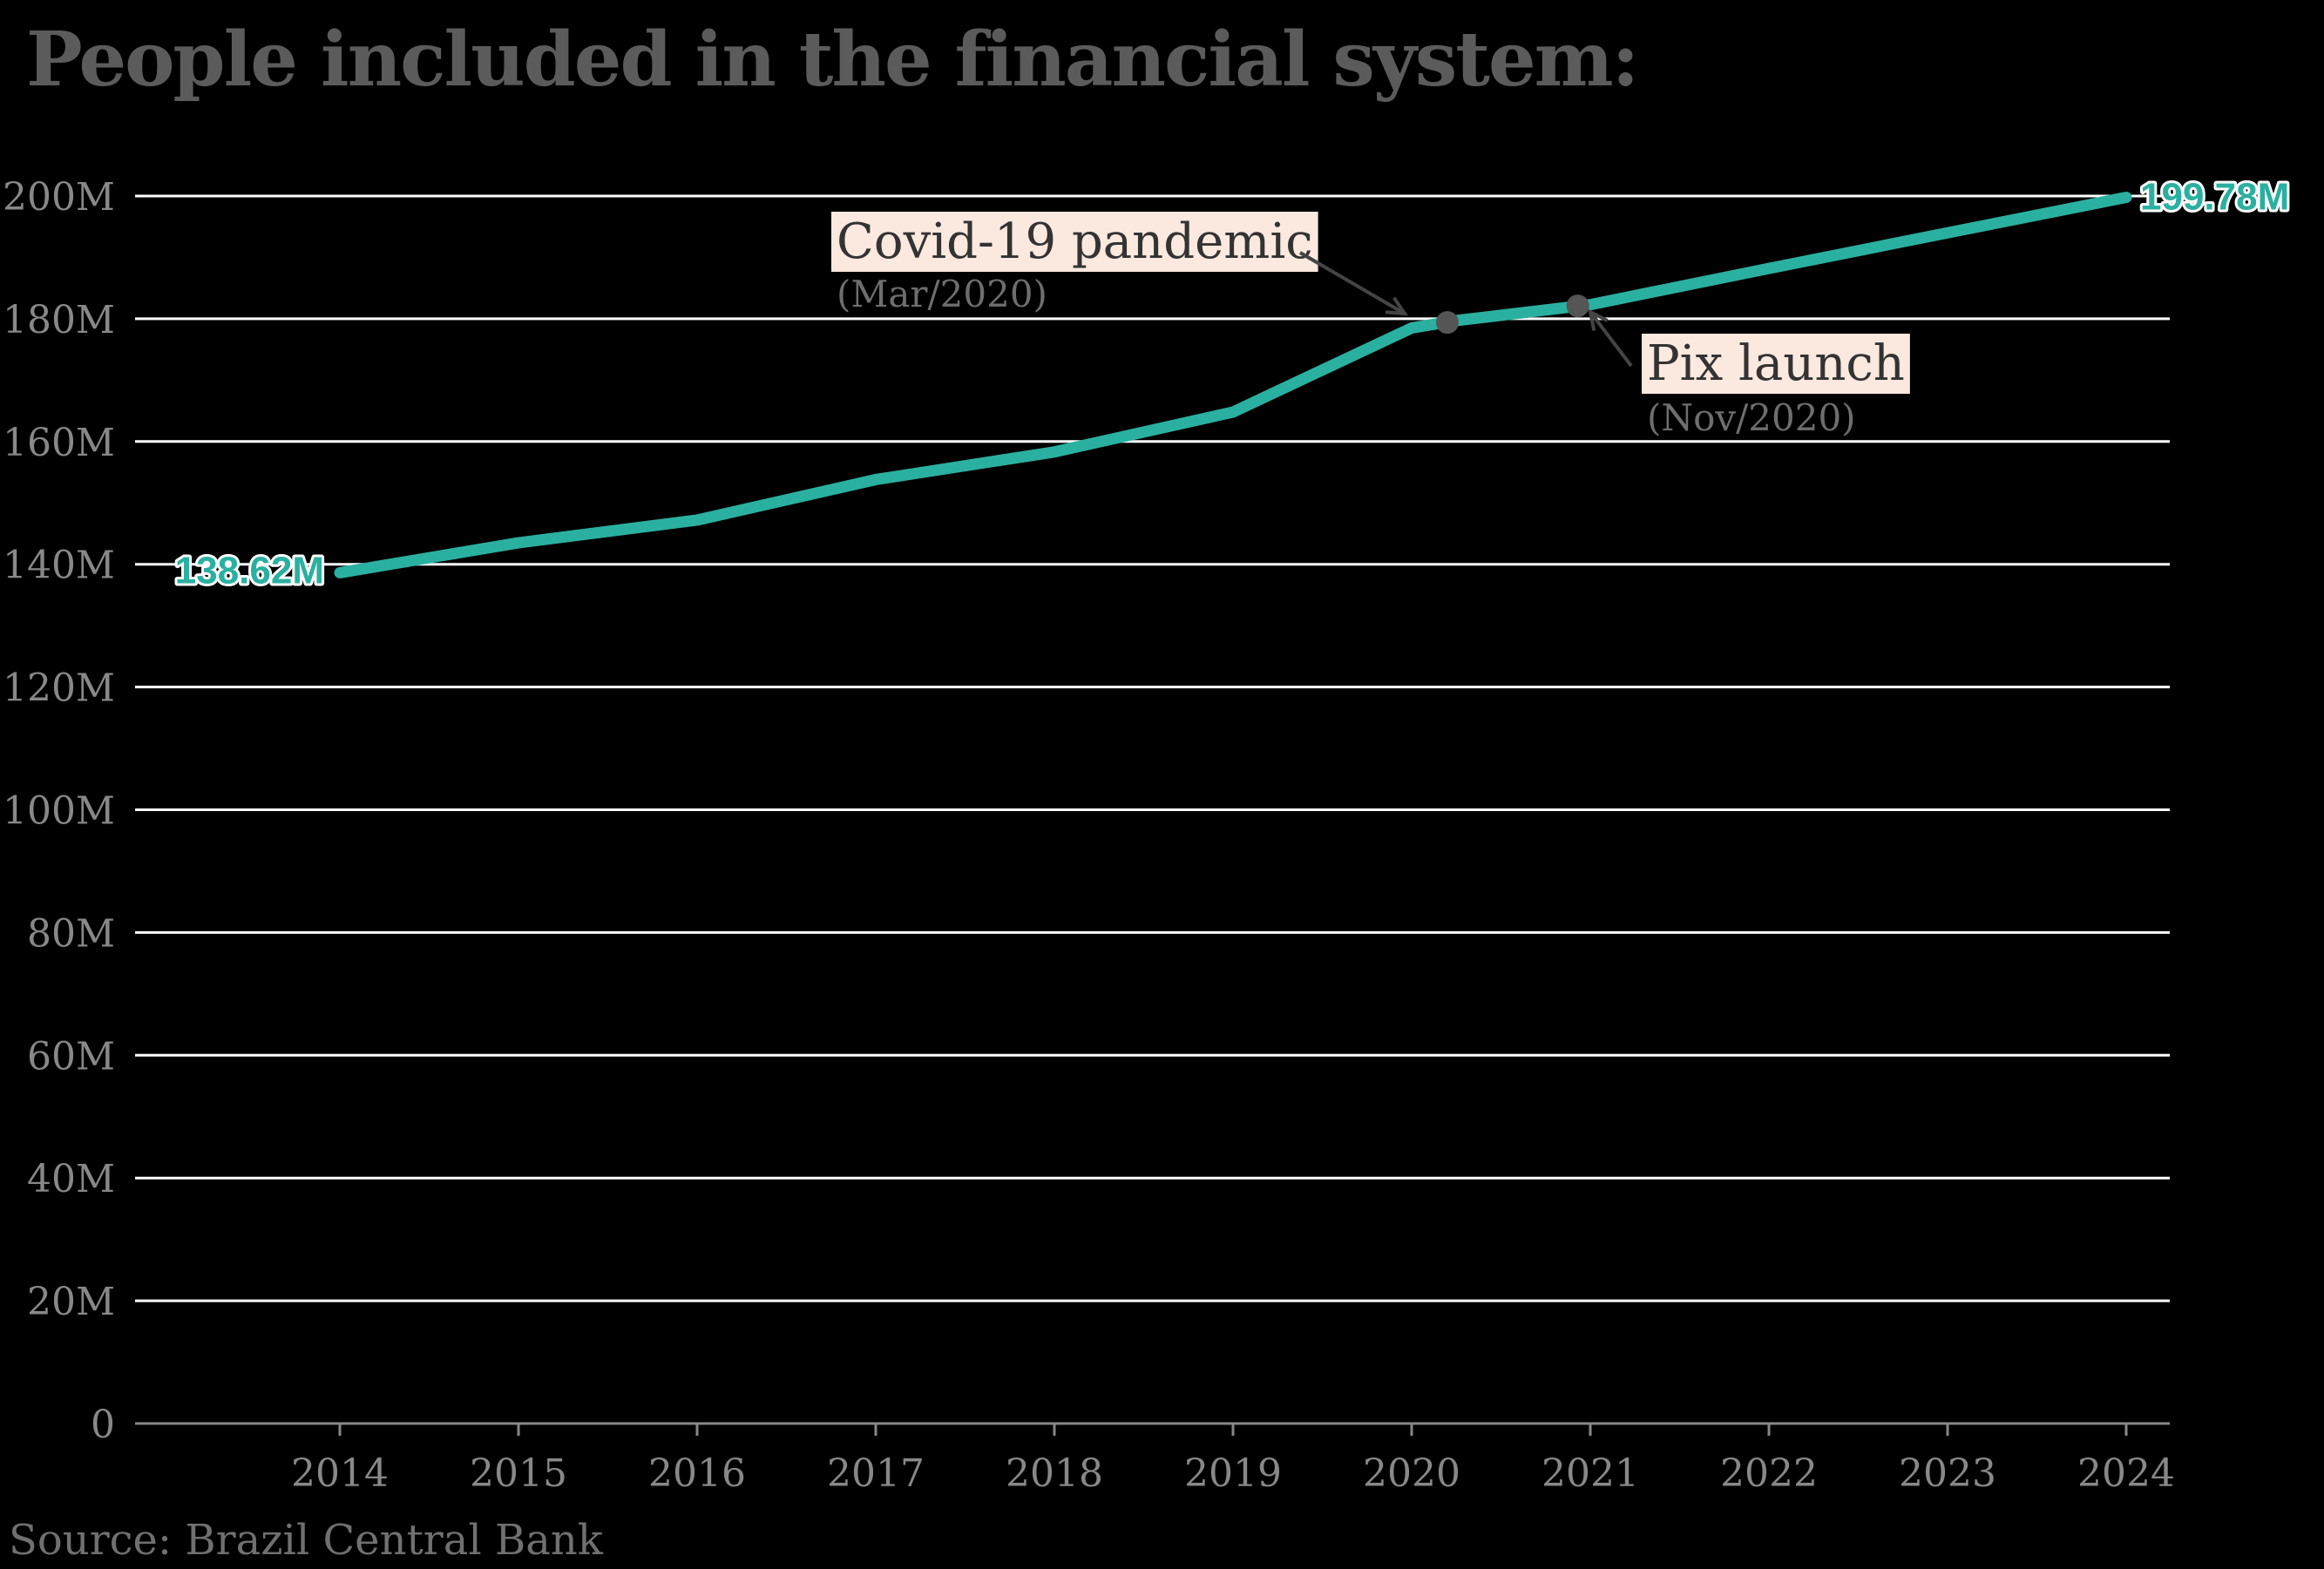 This screenshot has height=1569, width=2324. I want to click on y-tick-label: 160M, so click(59, 443).